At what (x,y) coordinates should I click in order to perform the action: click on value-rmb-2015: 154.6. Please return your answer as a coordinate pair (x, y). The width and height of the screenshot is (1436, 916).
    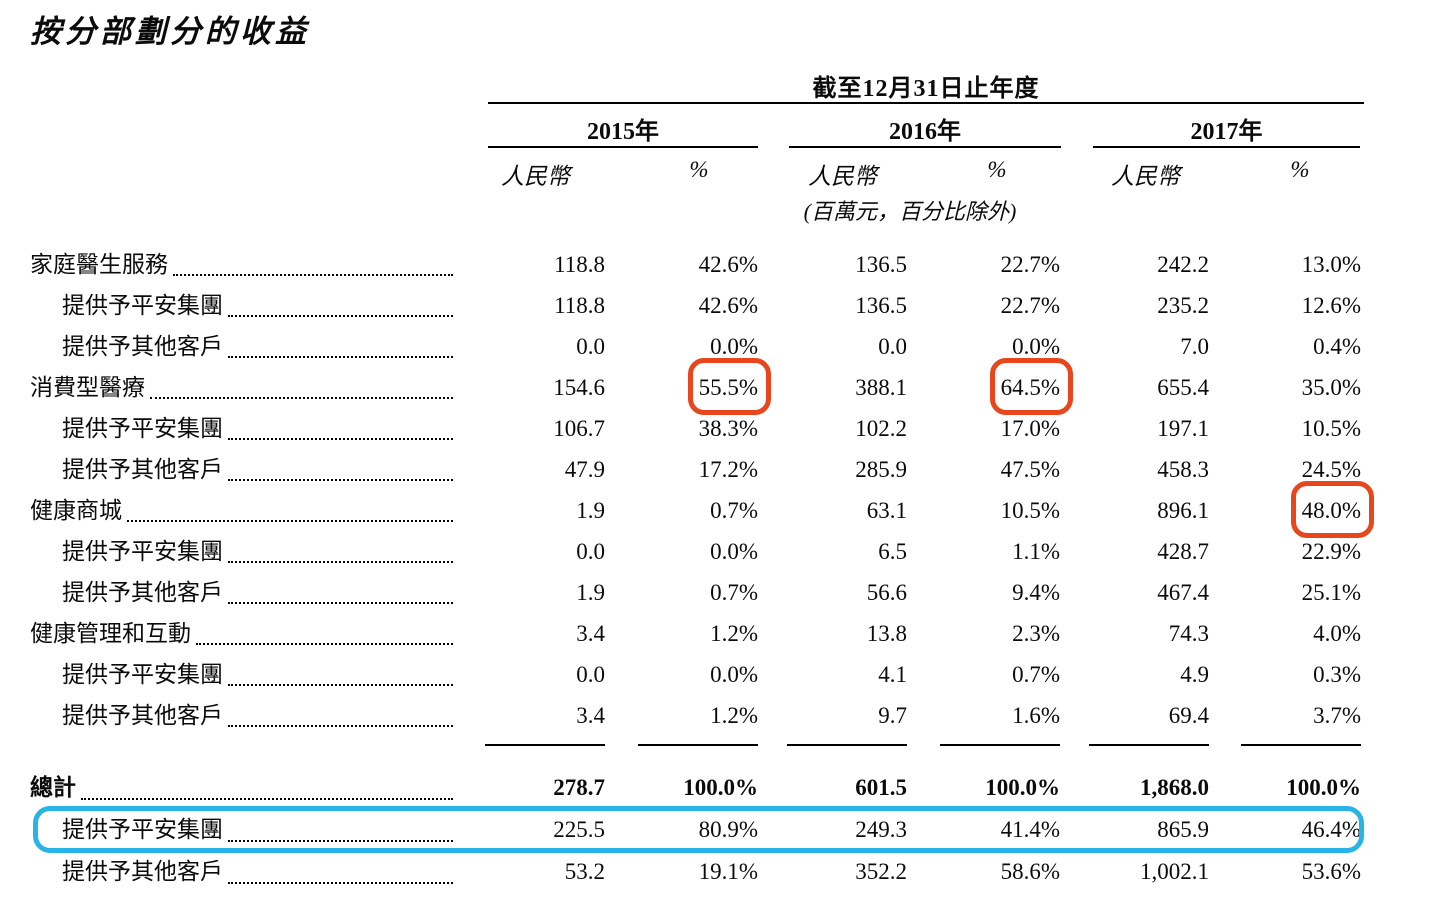
    Looking at the image, I should click on (579, 387).